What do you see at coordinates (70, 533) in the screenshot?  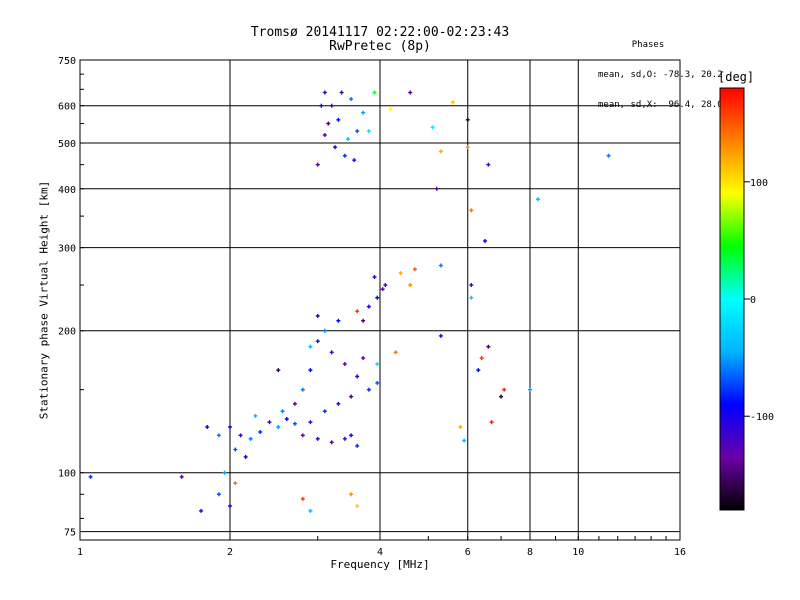 I see `y-tick-label-0: 75` at bounding box center [70, 533].